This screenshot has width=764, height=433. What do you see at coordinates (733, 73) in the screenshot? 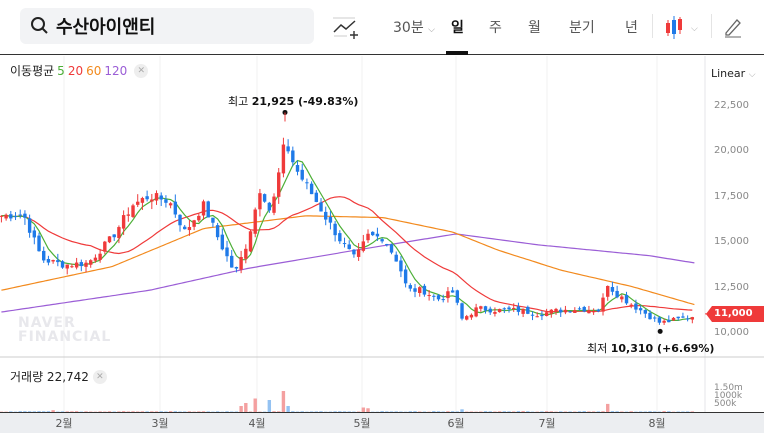
I see `scale-select: Linear ⌵` at bounding box center [733, 73].